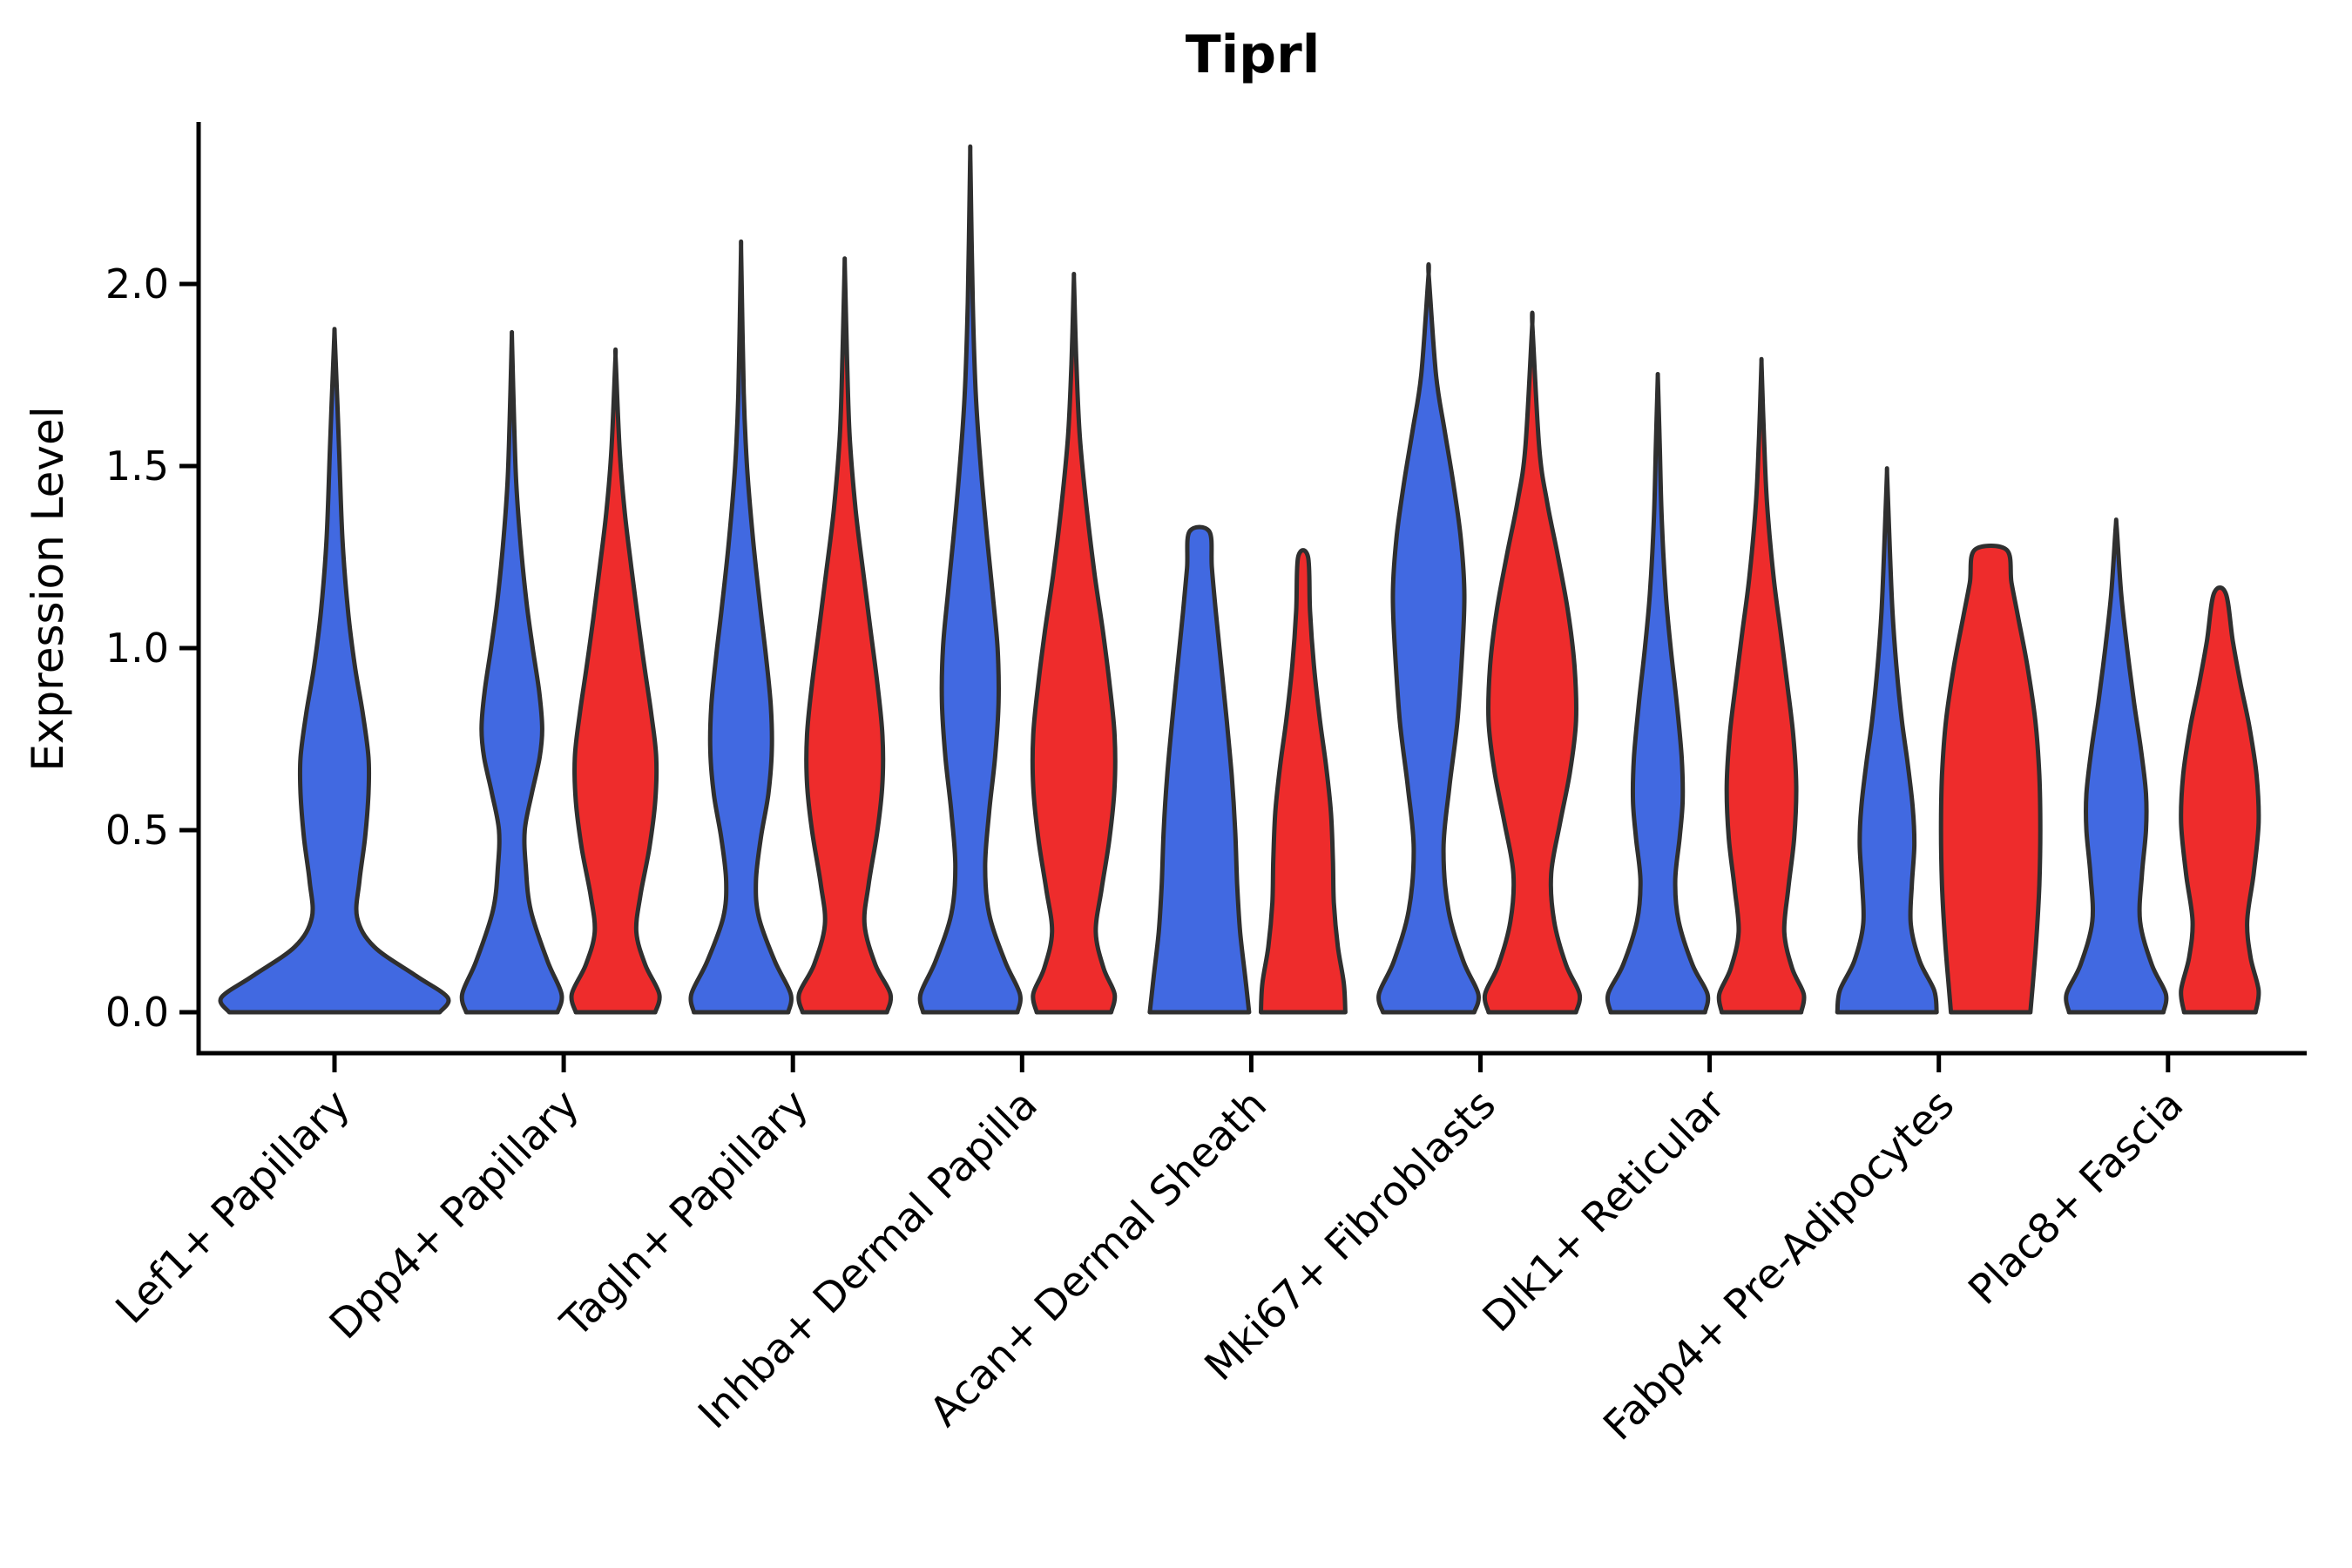 This screenshot has width=2352, height=1568. What do you see at coordinates (137, 466) in the screenshot?
I see `y-tick-label: 1.5` at bounding box center [137, 466].